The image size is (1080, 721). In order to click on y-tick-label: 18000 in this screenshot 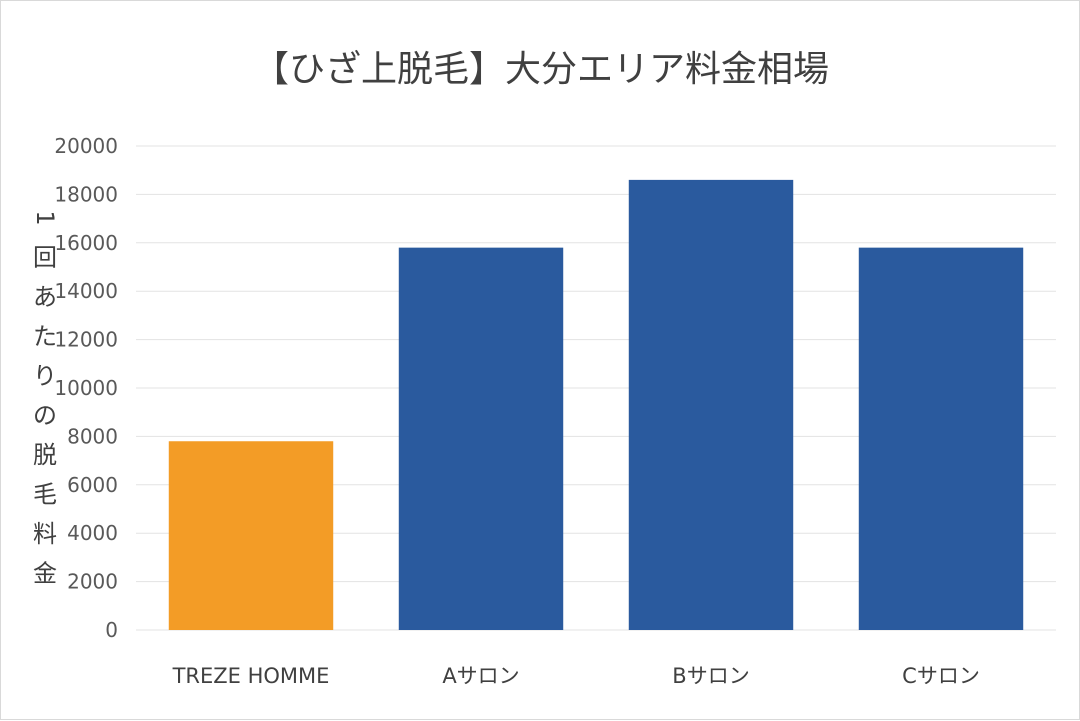, I will do `click(86, 194)`.